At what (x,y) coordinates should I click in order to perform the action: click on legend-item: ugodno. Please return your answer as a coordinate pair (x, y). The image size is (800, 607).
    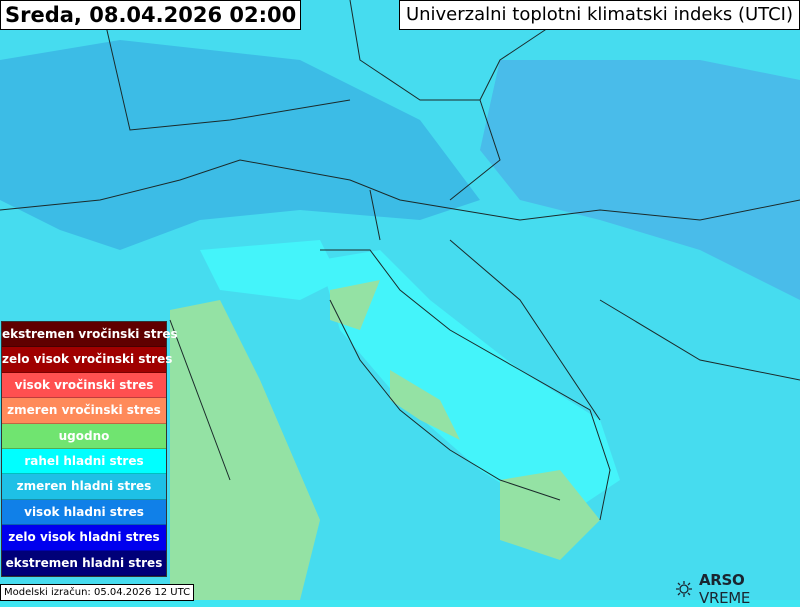
    Looking at the image, I should click on (84, 436).